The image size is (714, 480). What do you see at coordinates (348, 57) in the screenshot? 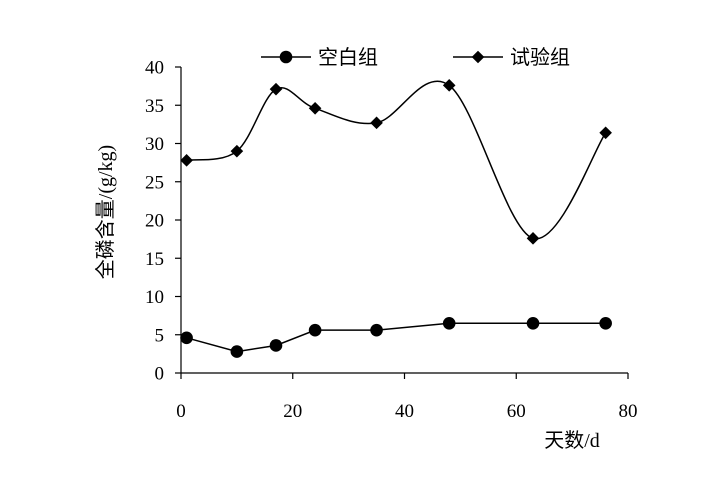
I see `legend-label: 空白组` at bounding box center [348, 57].